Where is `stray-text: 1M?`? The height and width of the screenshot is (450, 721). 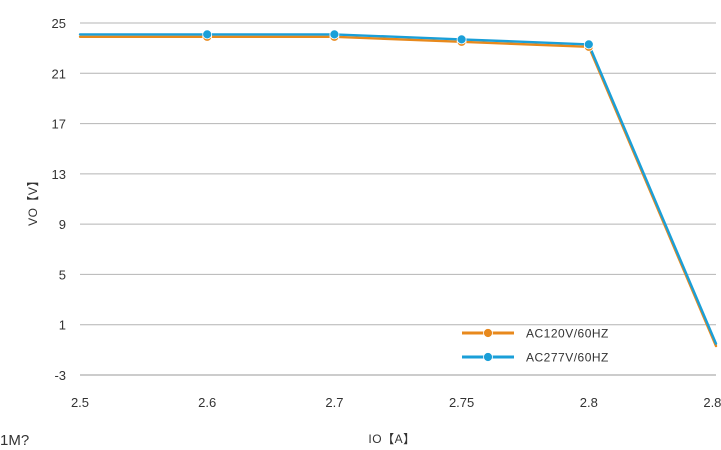
stray-text: 1M? is located at coordinates (15, 440).